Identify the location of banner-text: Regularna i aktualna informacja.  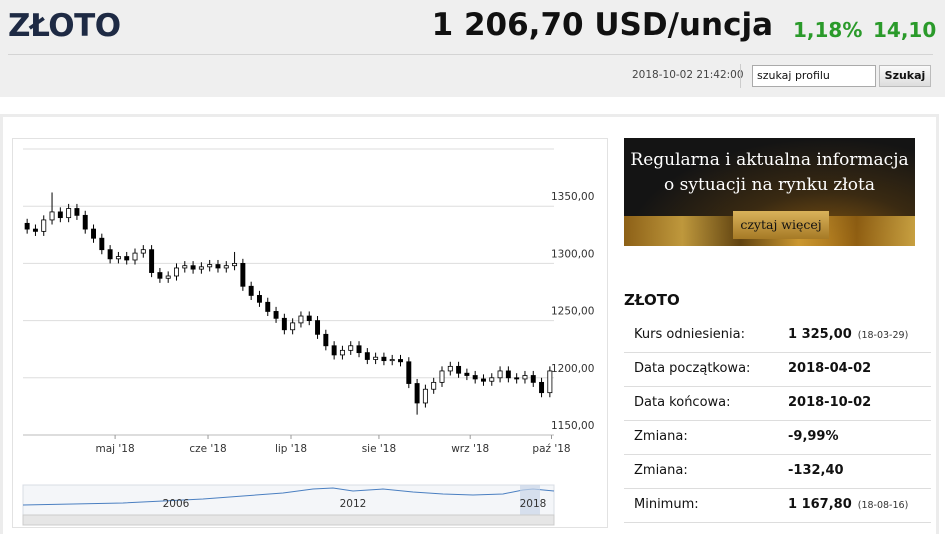
(769, 160).